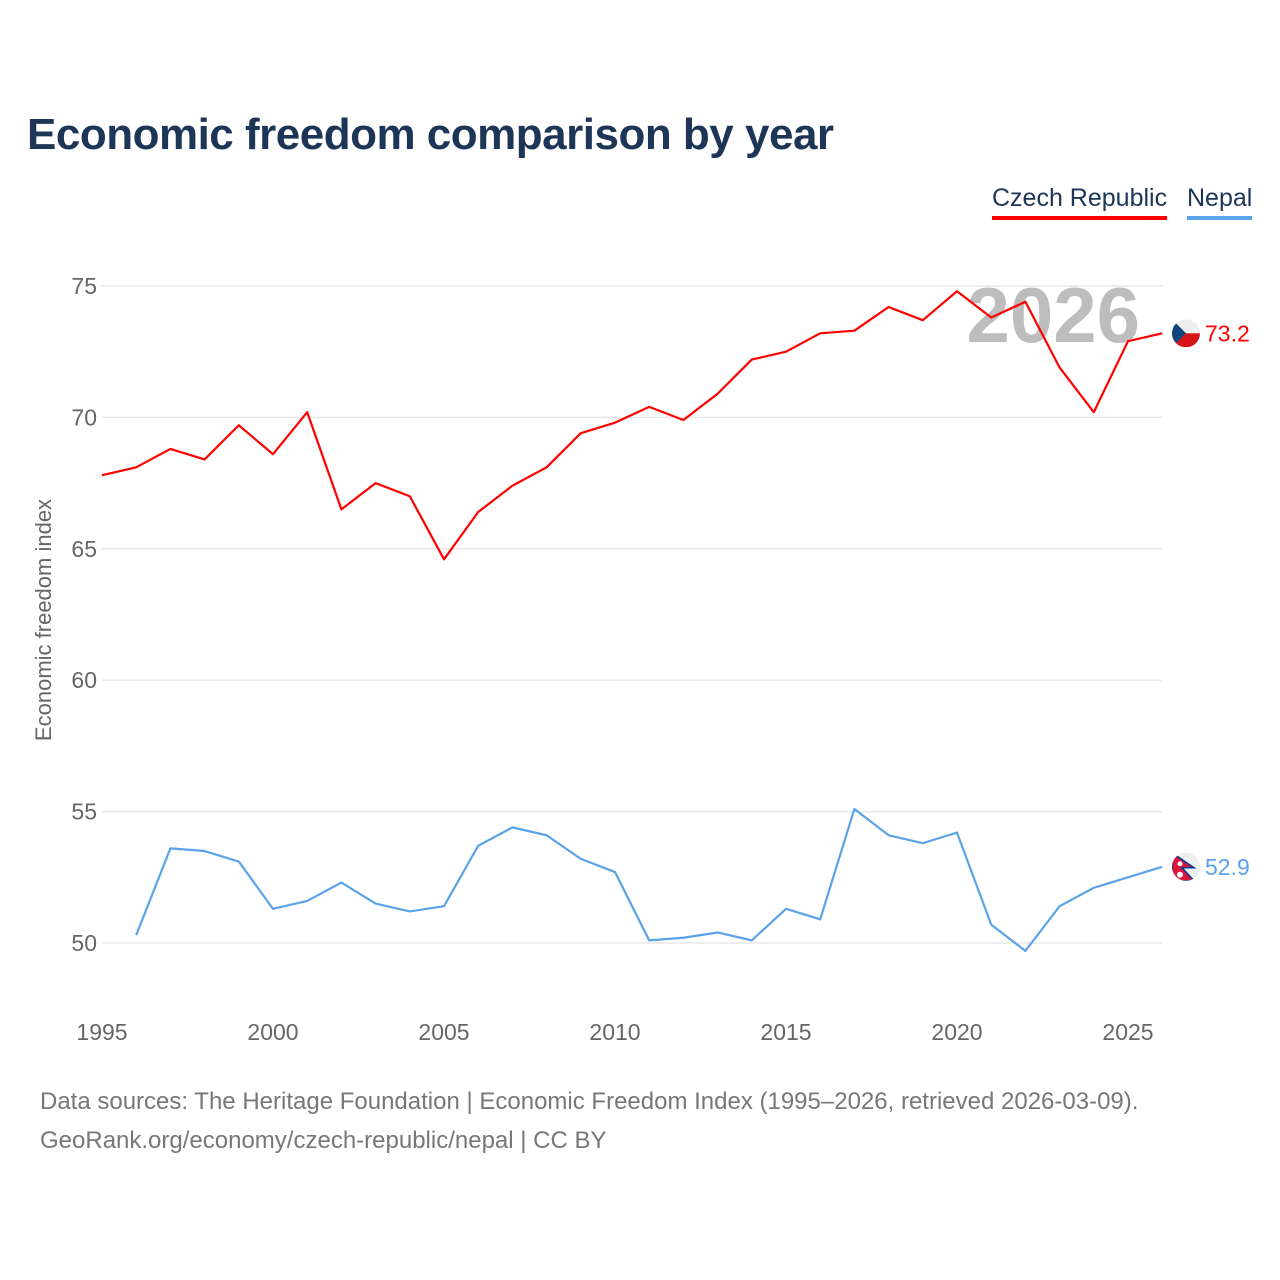  What do you see at coordinates (1227, 867) in the screenshot?
I see `end-value-label: 52.9` at bounding box center [1227, 867].